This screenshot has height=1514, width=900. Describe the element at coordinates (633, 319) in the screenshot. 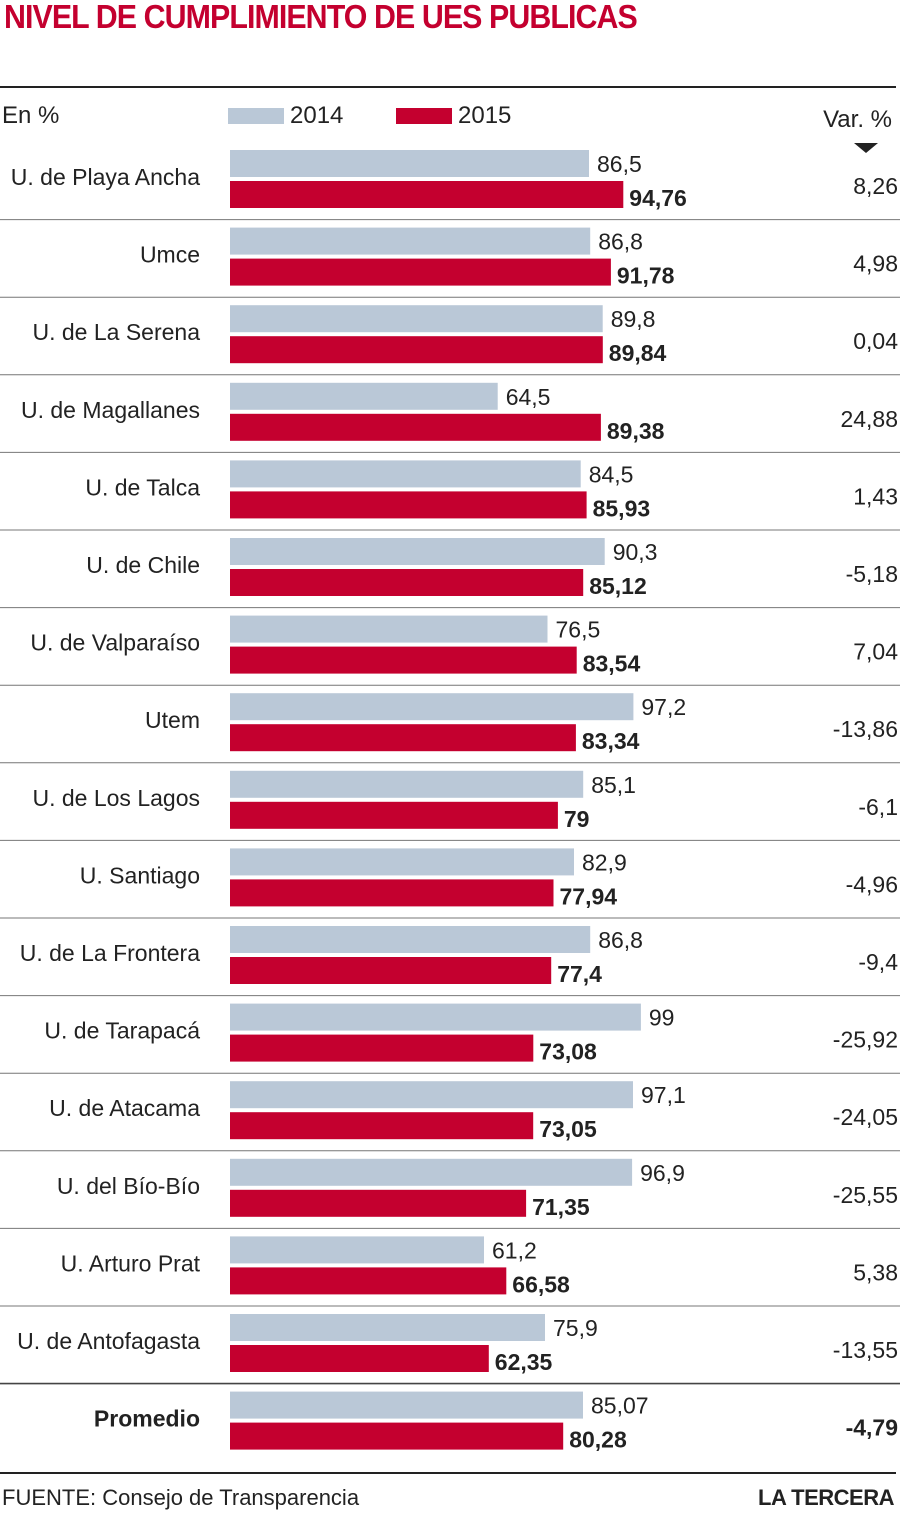

I see `value-label-2014: 89,8` at that location.